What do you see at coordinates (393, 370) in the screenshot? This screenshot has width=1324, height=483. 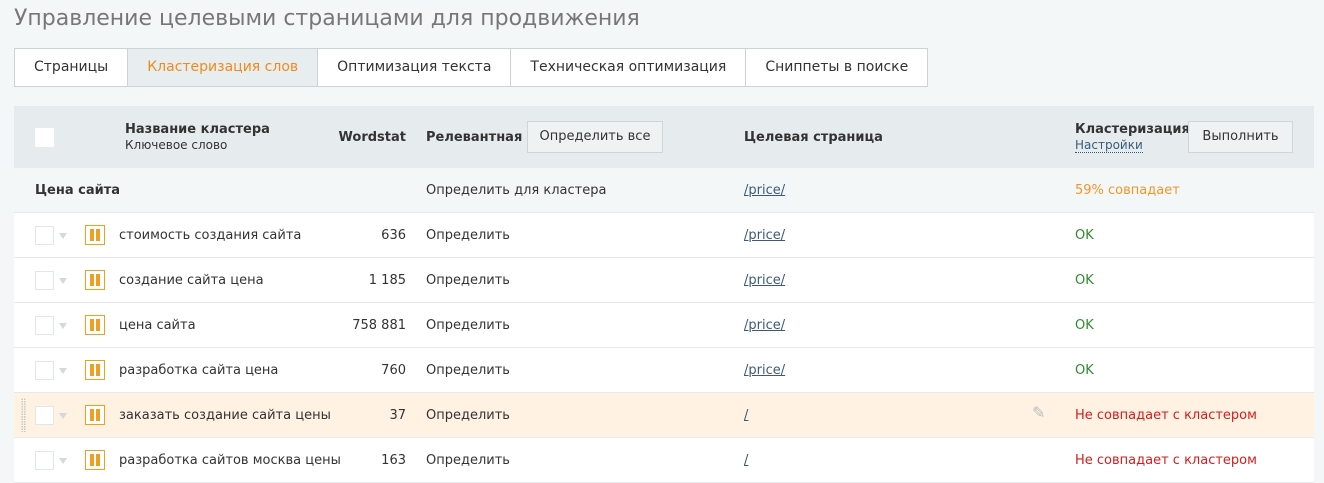 I see `wordstat-value: 760` at bounding box center [393, 370].